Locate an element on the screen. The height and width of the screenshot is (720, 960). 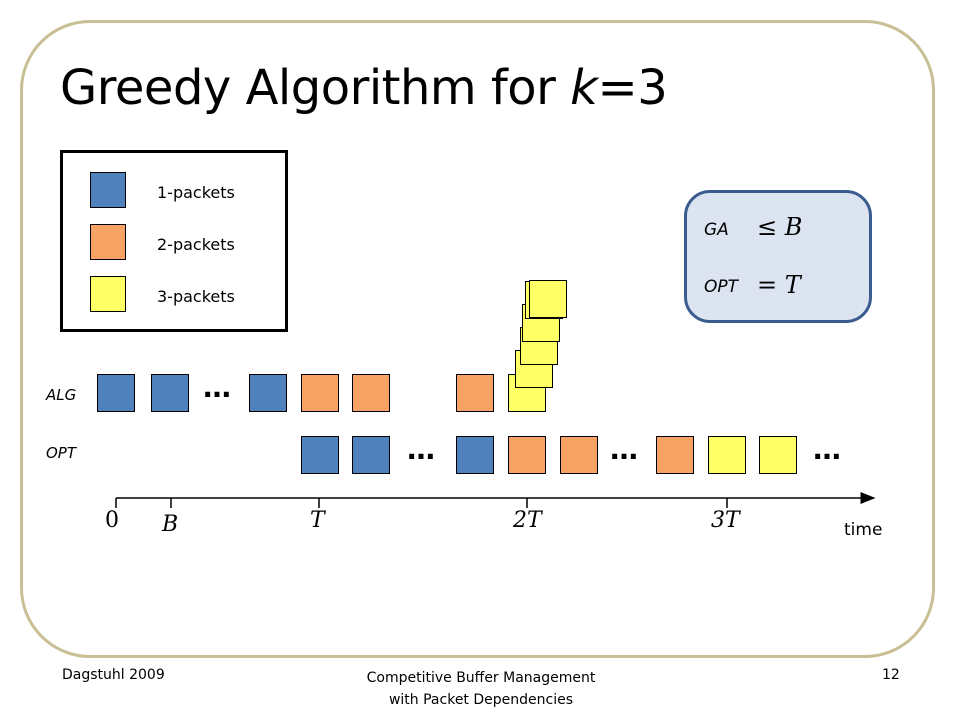
legend-swatch-1-packets is located at coordinates (108, 190).